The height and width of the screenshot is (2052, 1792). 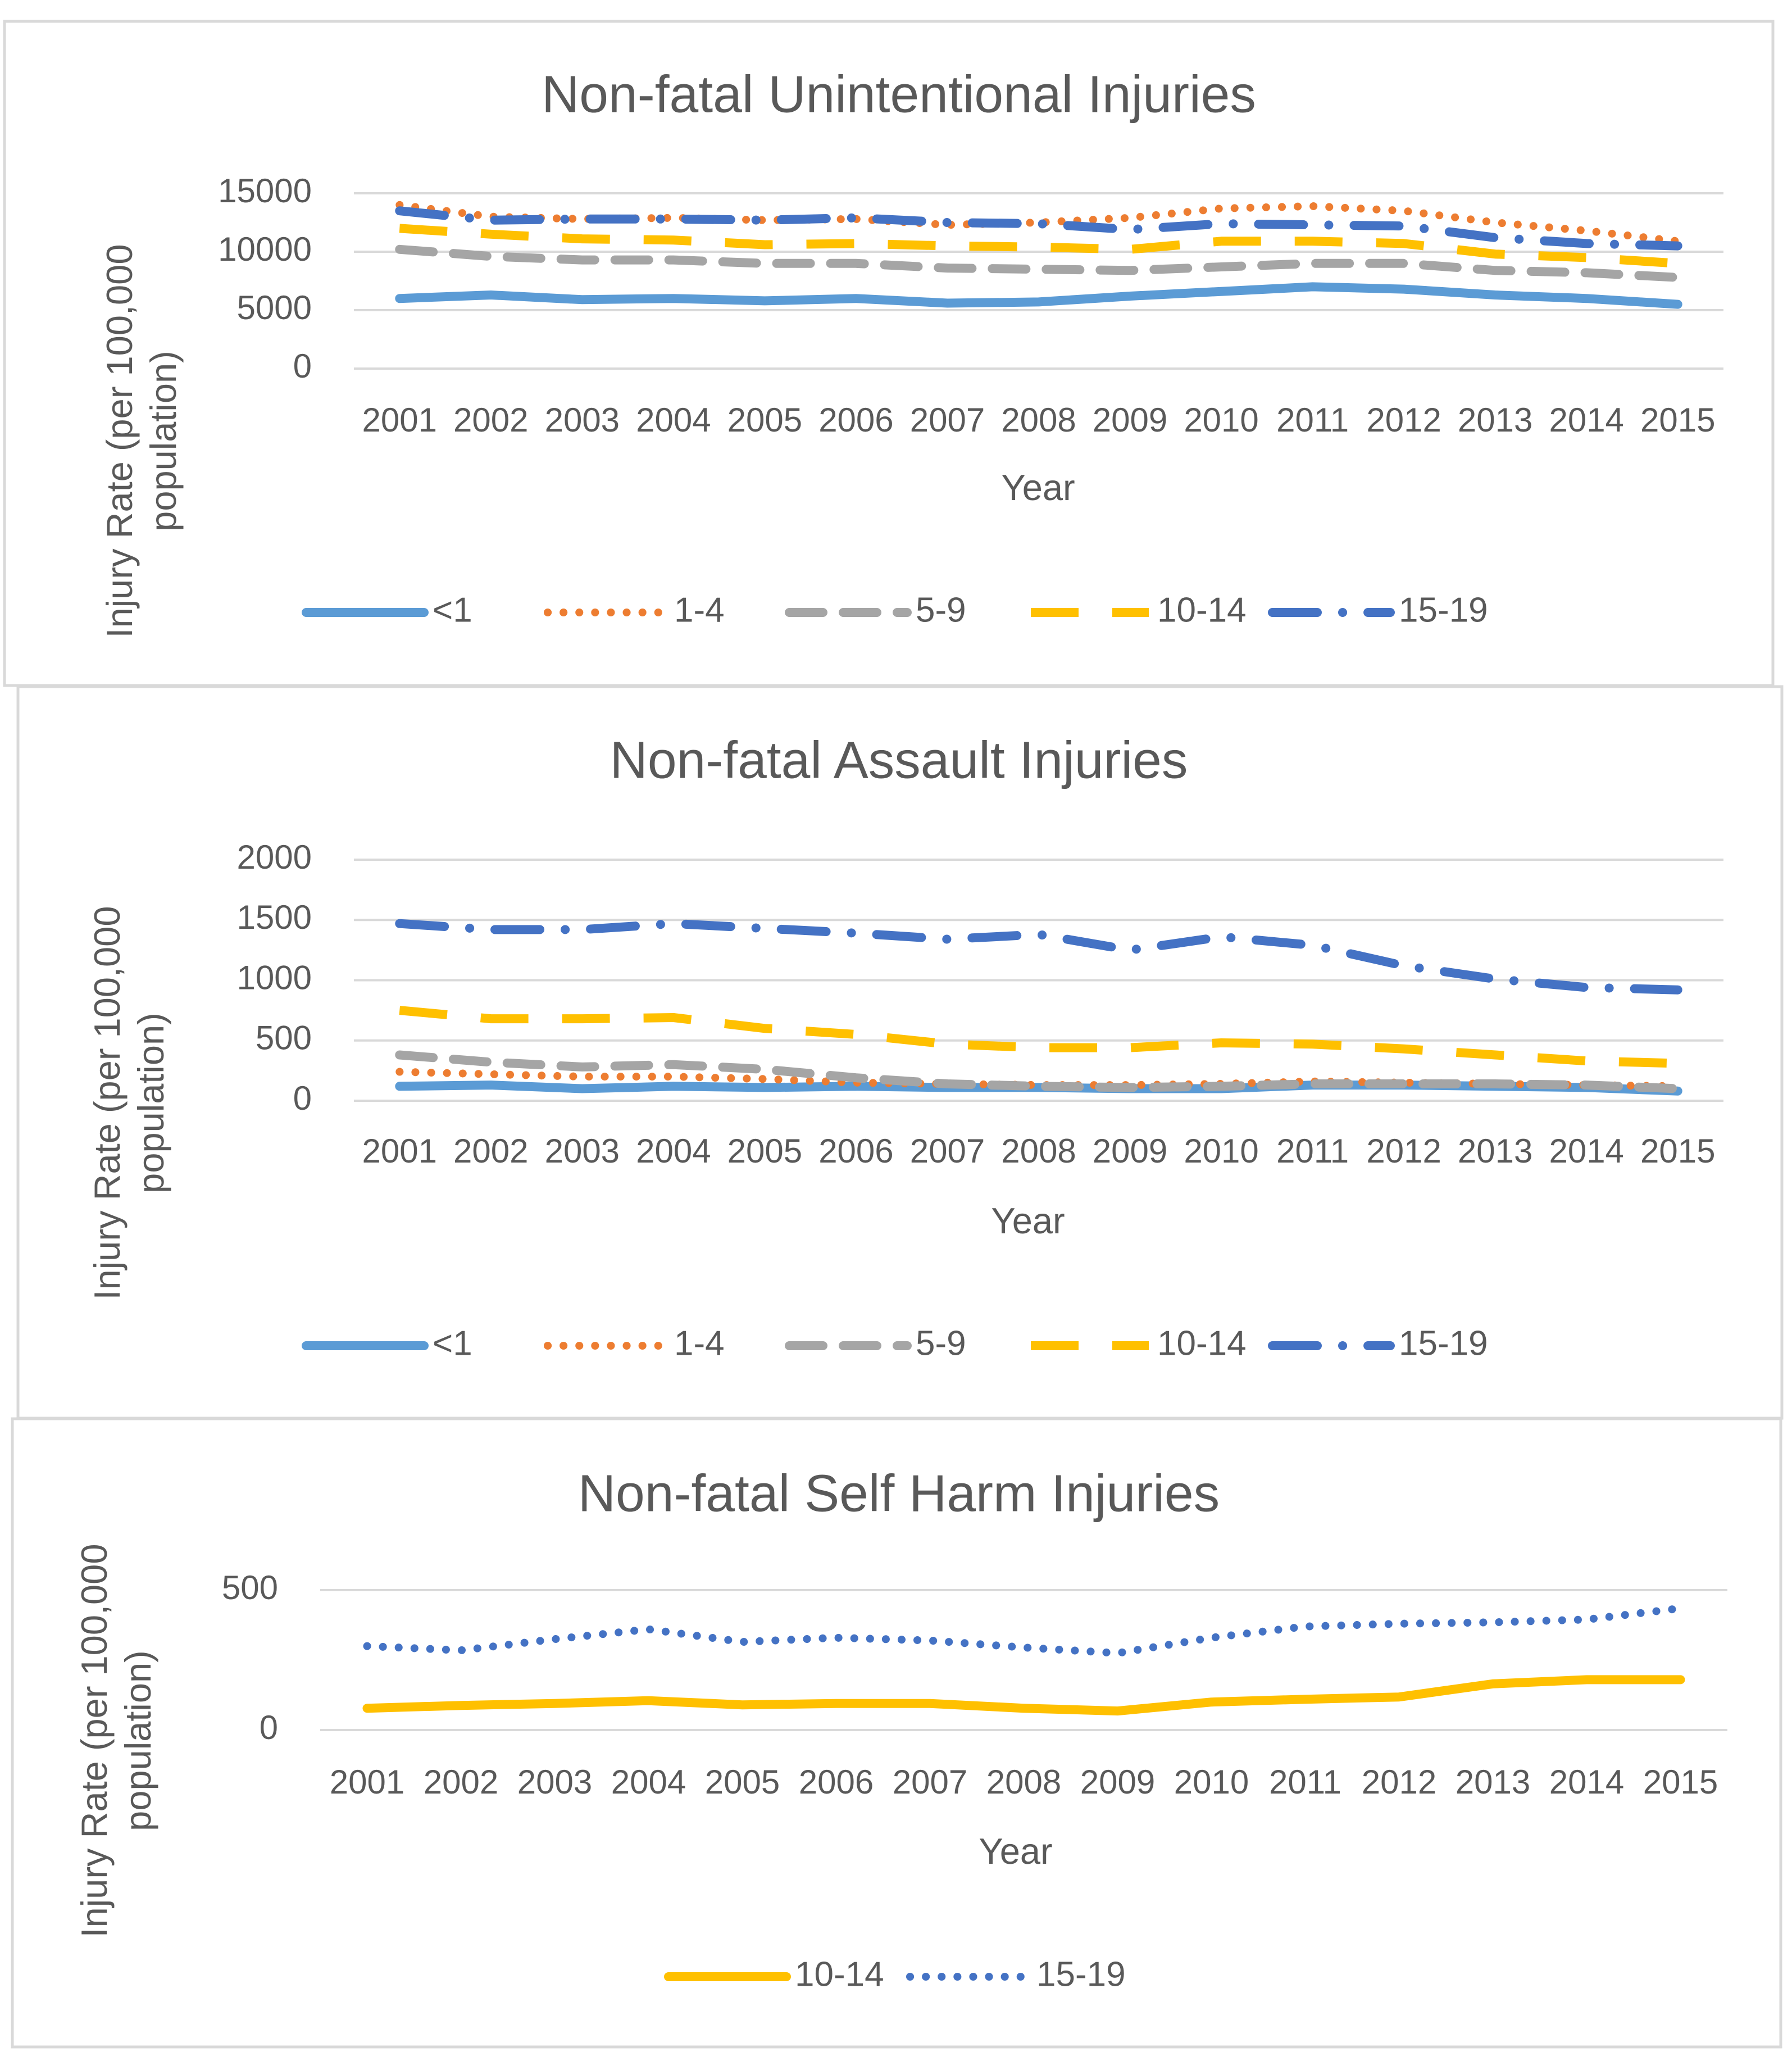 What do you see at coordinates (274, 307) in the screenshot?
I see `y-tick-label: 5000` at bounding box center [274, 307].